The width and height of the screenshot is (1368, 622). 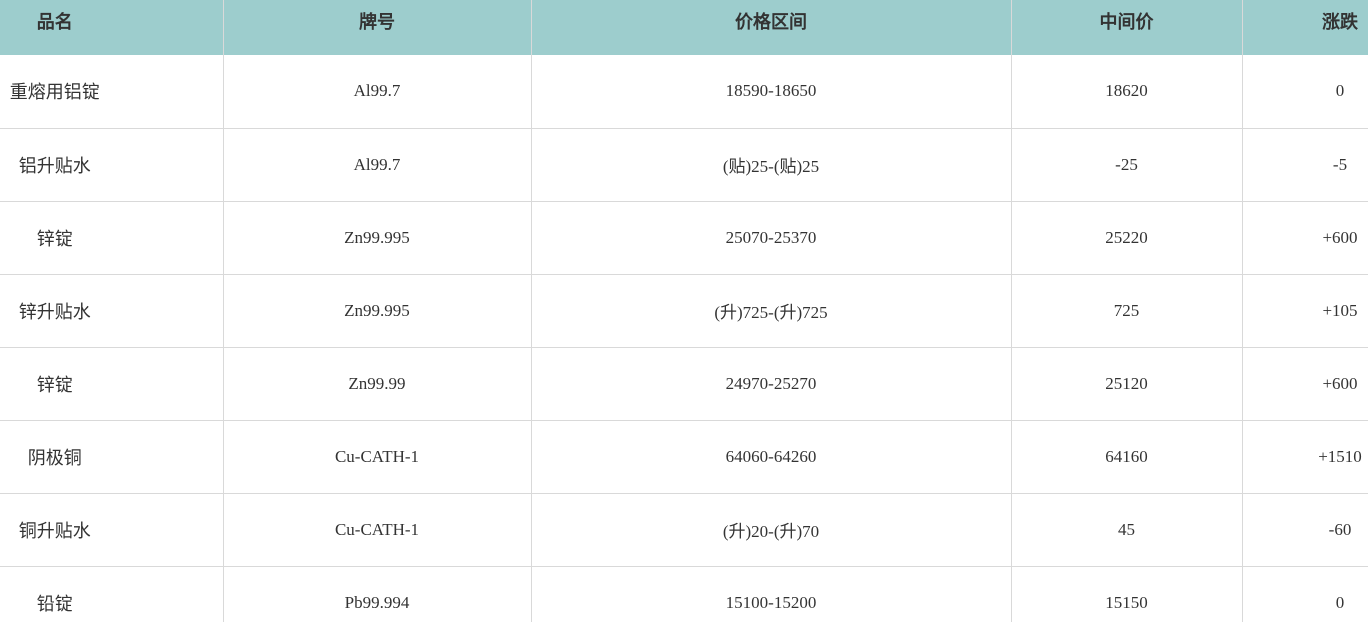 What do you see at coordinates (1305, 165) in the screenshot?
I see `table-cell: -5` at bounding box center [1305, 165].